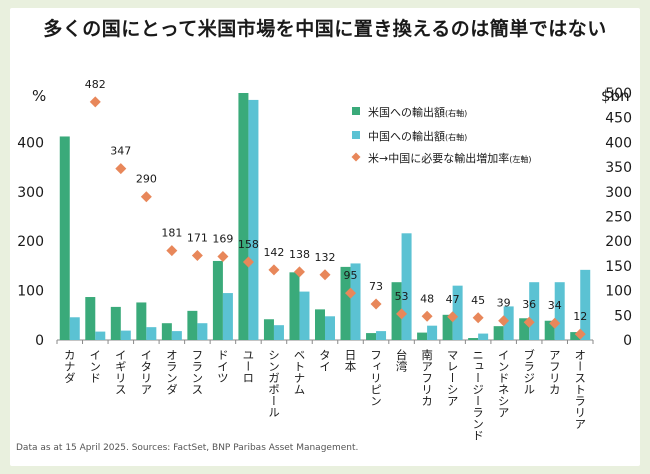  I want to click on category-label: インドネシア, so click(504, 383).